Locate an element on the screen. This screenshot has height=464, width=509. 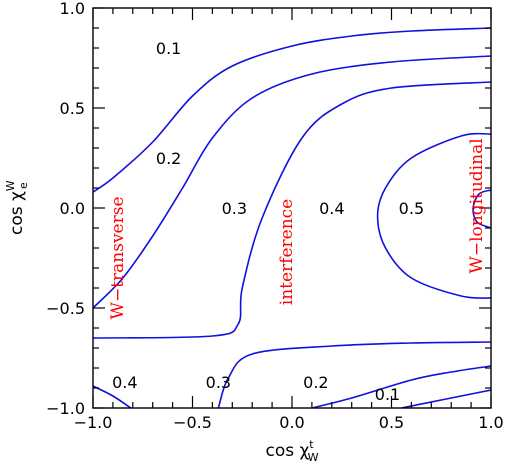
region-annotation: W−transverse is located at coordinates (118, 257).